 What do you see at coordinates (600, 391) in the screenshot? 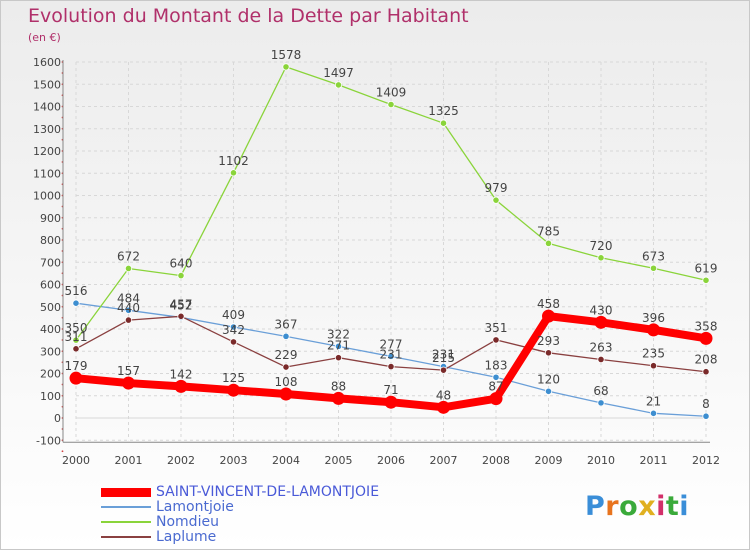
I see `data-label: 68` at bounding box center [600, 391].